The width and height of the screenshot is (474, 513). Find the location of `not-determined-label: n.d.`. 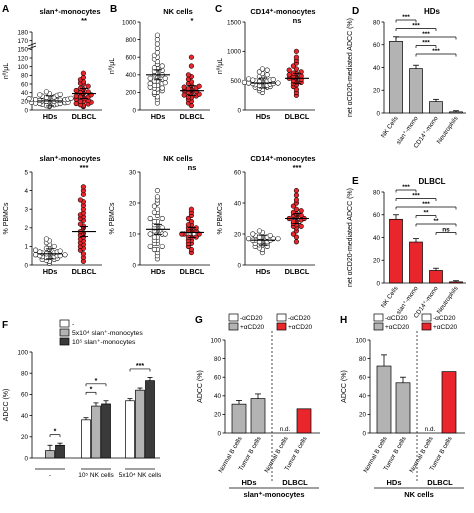

not-determined-label: n.d. is located at coordinates (430, 429).